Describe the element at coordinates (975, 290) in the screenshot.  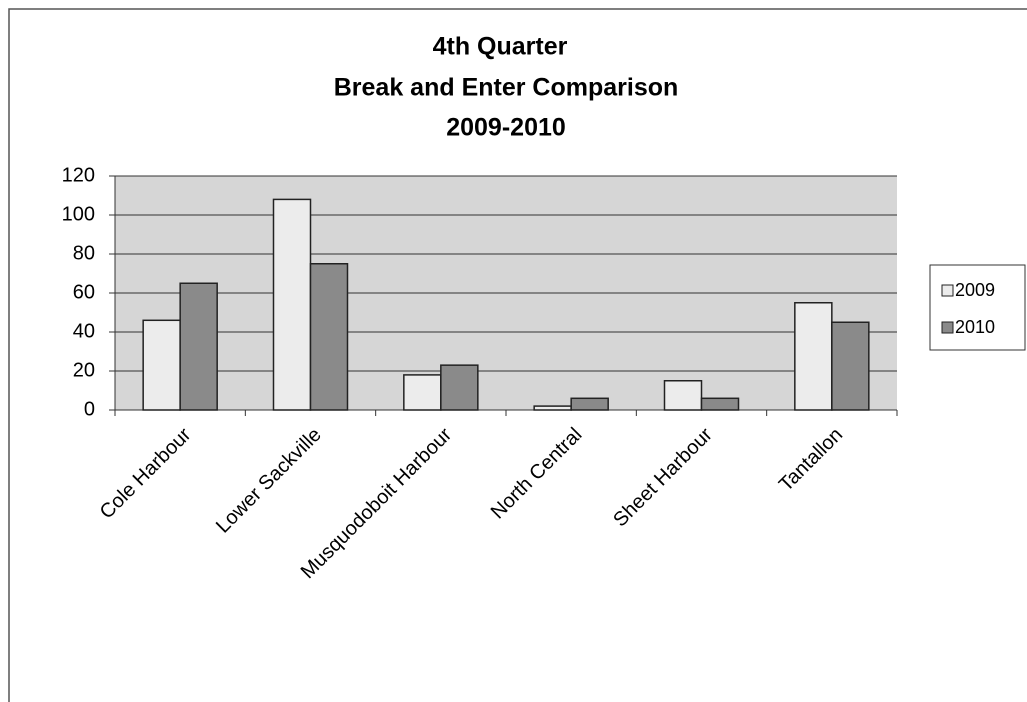
I see `legend-label: 2009` at that location.